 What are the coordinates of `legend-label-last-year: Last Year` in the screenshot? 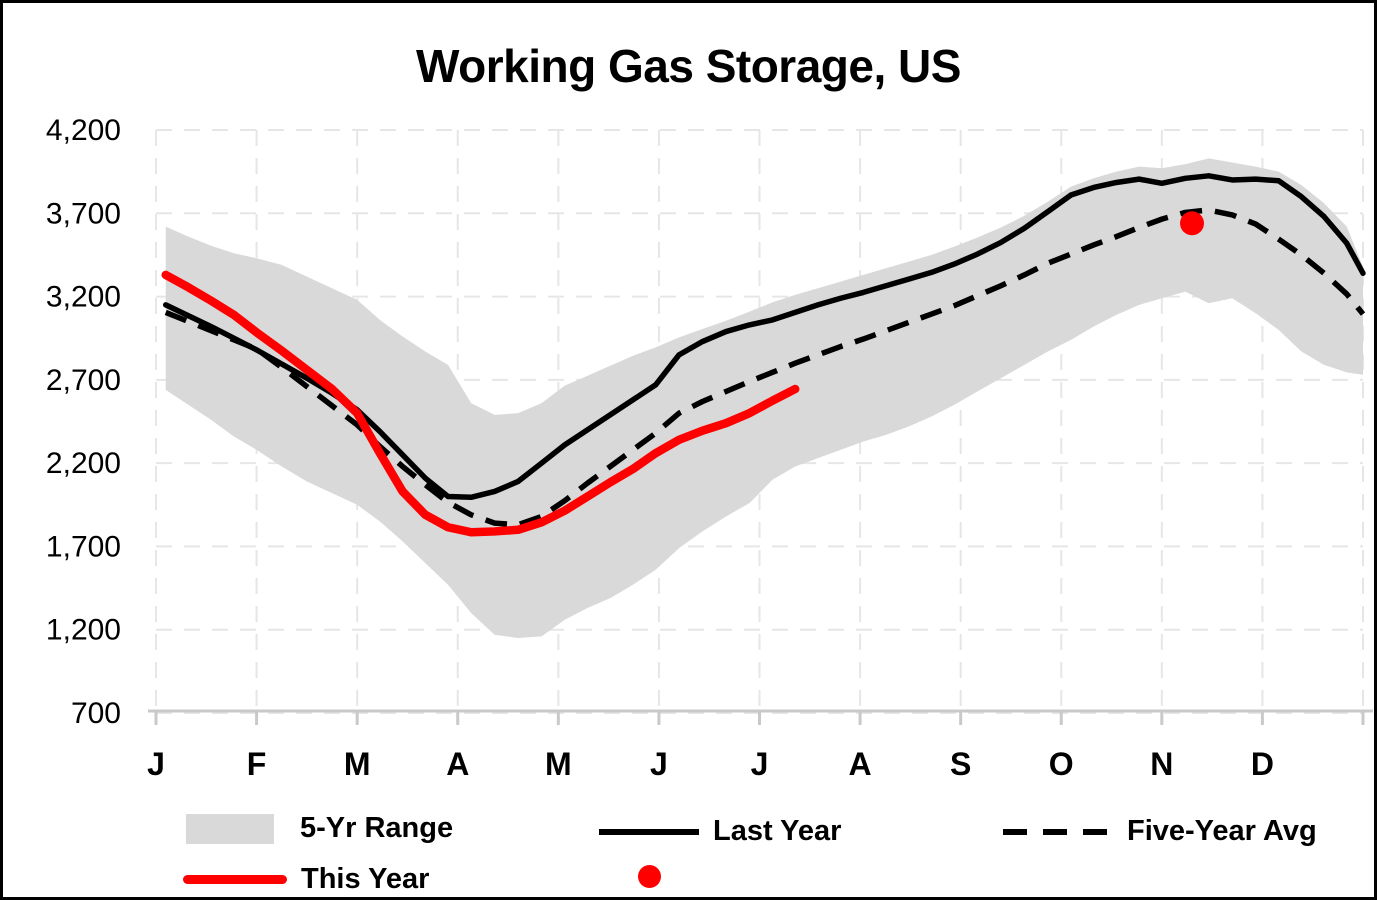 It's located at (777, 831).